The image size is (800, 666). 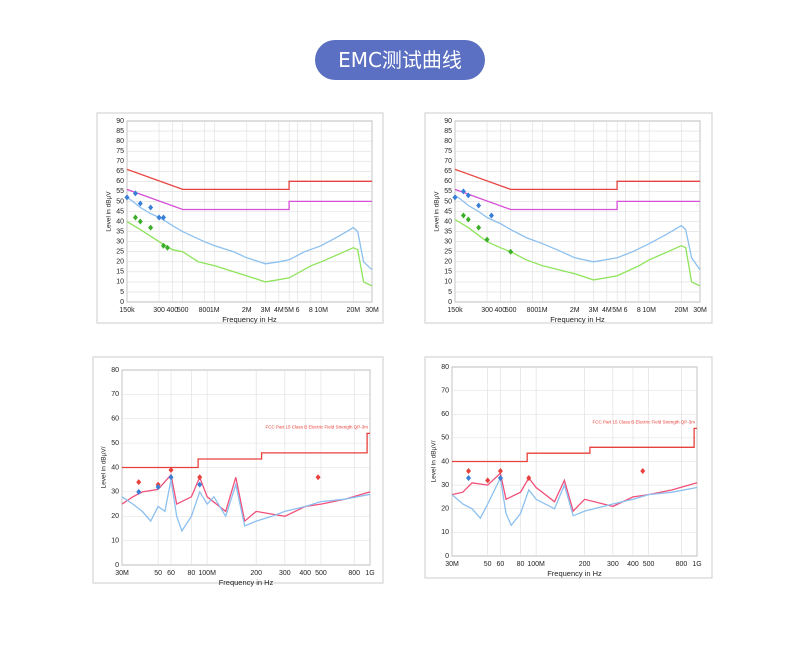 I want to click on y-tick-label: 25, so click(x=120, y=252).